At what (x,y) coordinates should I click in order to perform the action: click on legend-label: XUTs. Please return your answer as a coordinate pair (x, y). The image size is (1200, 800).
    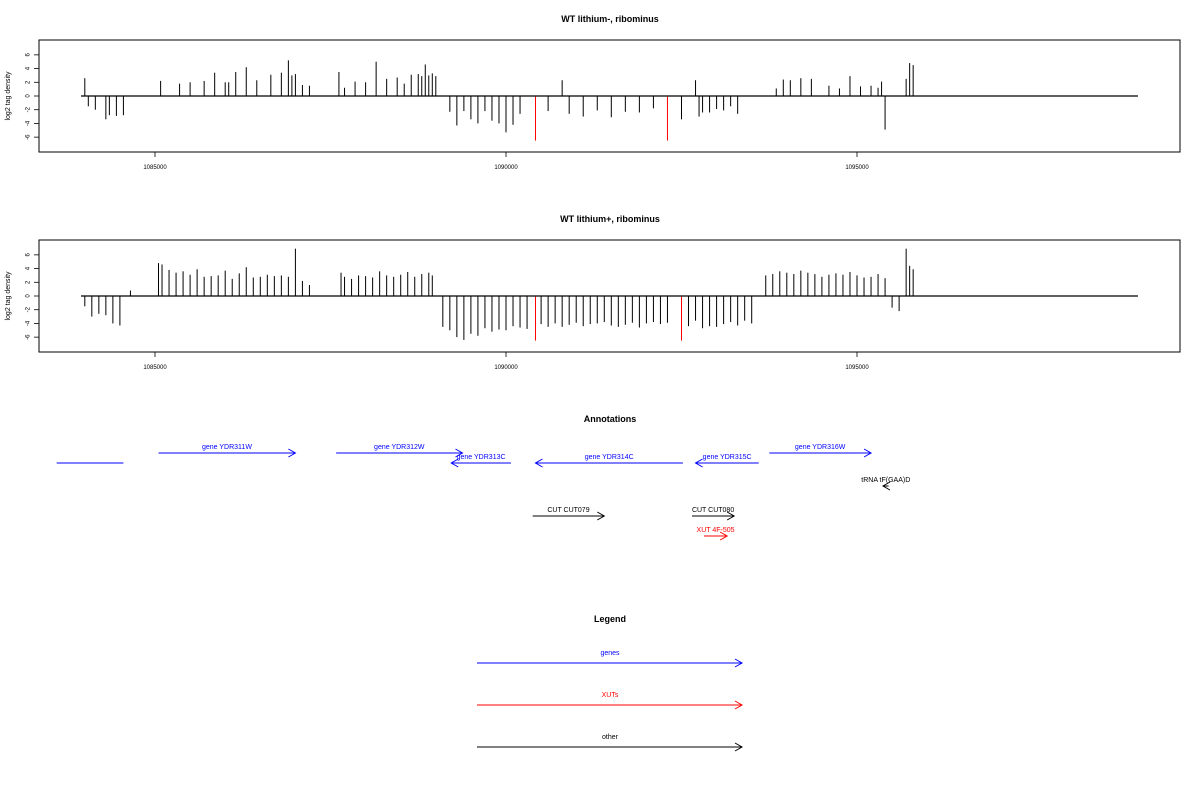
    Looking at the image, I should click on (610, 695).